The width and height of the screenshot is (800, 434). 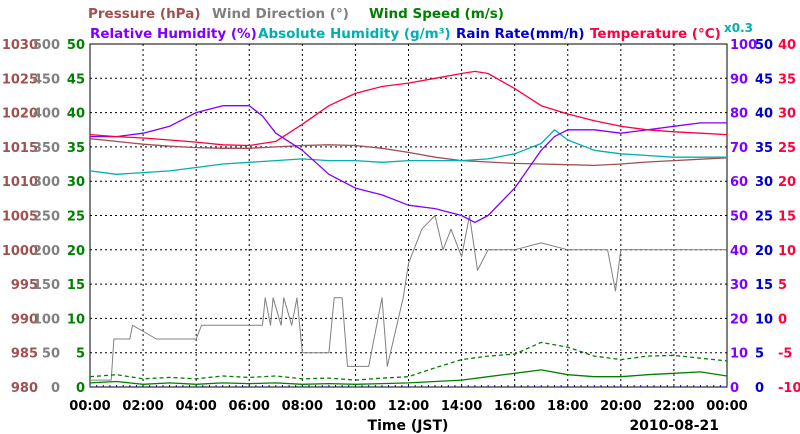 What do you see at coordinates (46, 114) in the screenshot?
I see `tick-label-wind-direction: 400` at bounding box center [46, 114].